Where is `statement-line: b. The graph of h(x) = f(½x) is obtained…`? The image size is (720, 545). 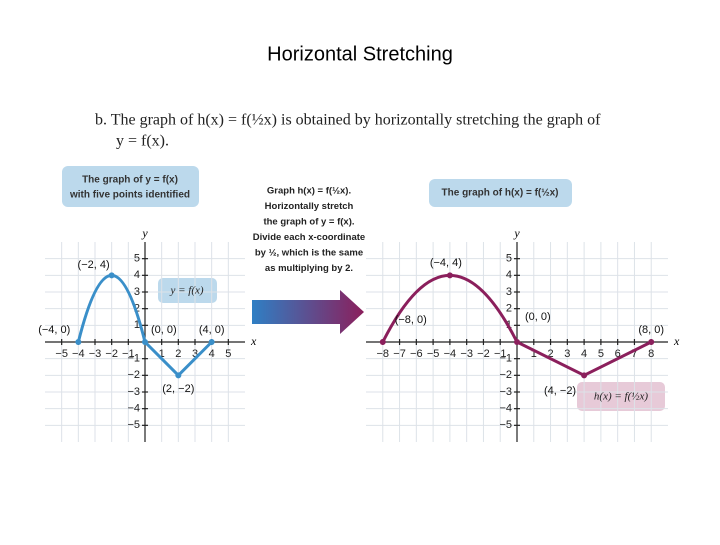 statement-line: b. The graph of h(x) = f(½x) is obtained… is located at coordinates (348, 120).